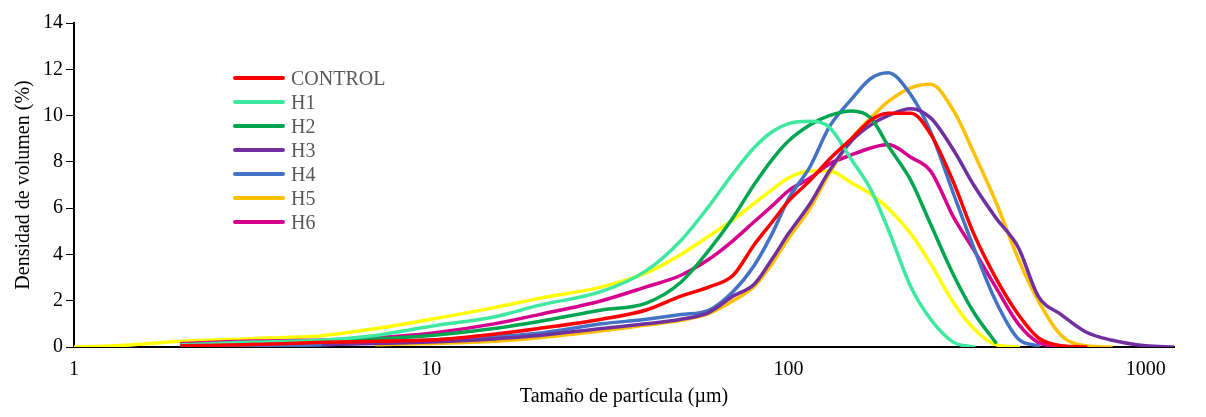 Image resolution: width=1206 pixels, height=417 pixels. I want to click on x-axis-title: Tamaño de partícula (µm), so click(624, 396).